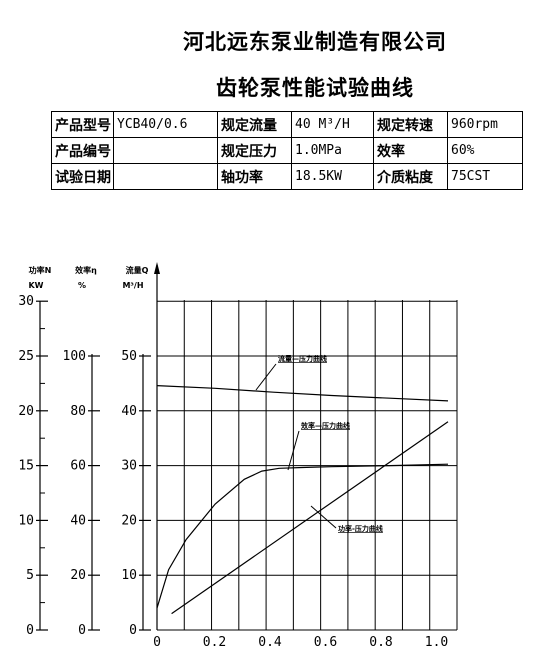 Image resolution: width=558 pixels, height=671 pixels. Describe the element at coordinates (410, 176) in the screenshot. I see `spec-label: 介质粘度` at that location.